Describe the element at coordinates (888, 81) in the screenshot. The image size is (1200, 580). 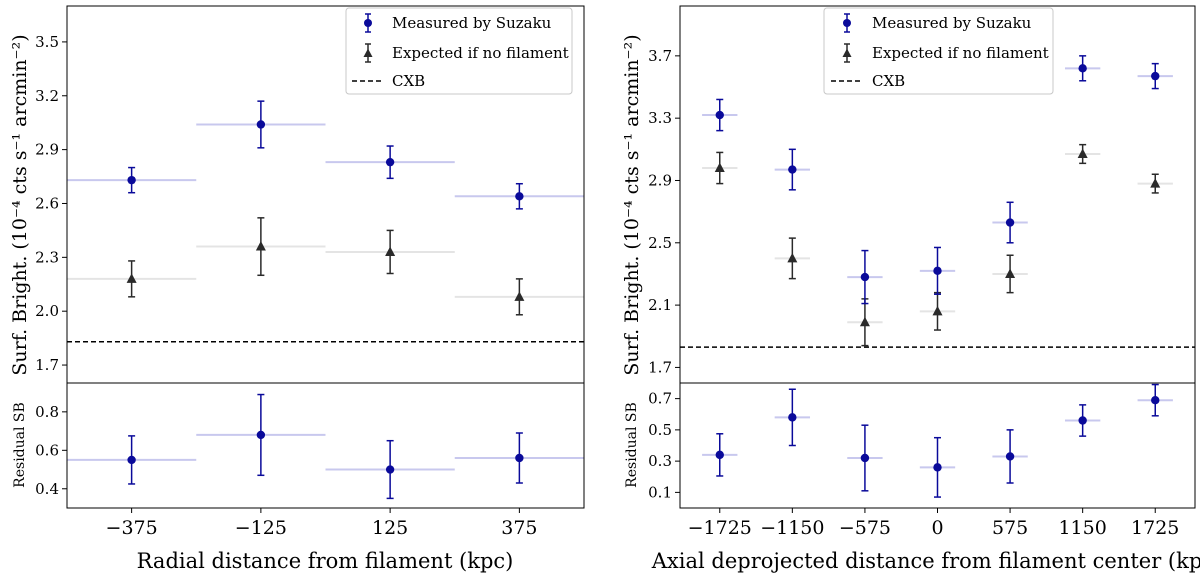
I see `right-legend-cxb-label: CXB` at that location.